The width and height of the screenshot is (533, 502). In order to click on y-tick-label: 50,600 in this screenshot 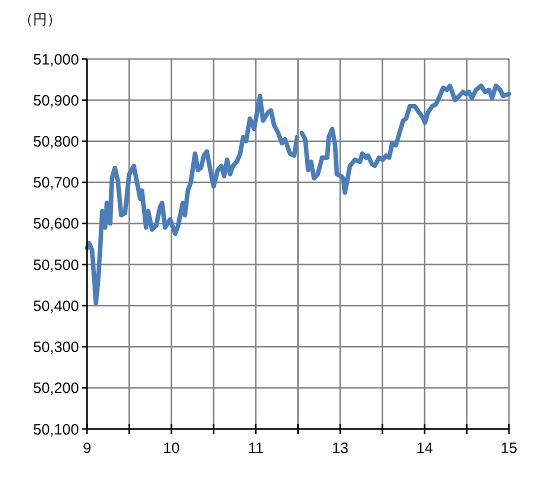, I will do `click(56, 224)`.